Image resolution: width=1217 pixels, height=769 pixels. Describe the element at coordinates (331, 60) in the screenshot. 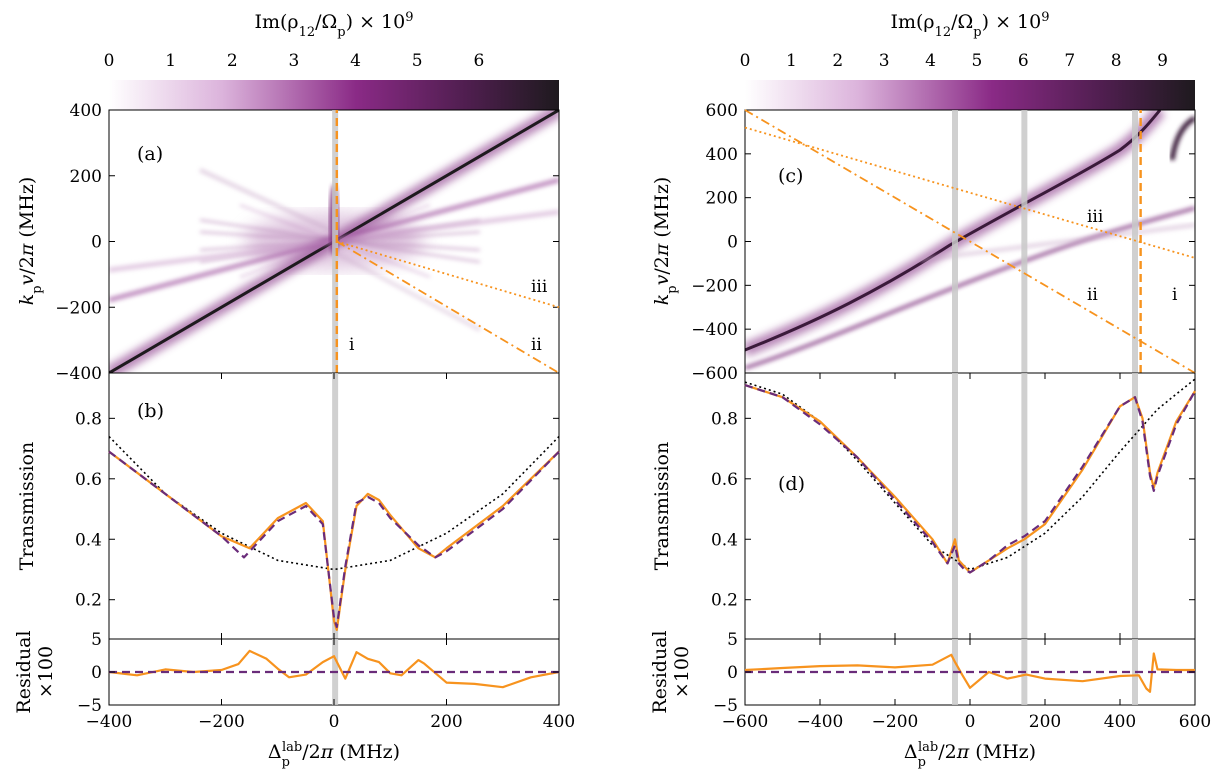

I see `colorbar-left: Im(ρ12/Ωp) × 109 0 1 2 3 4 5 6` at that location.